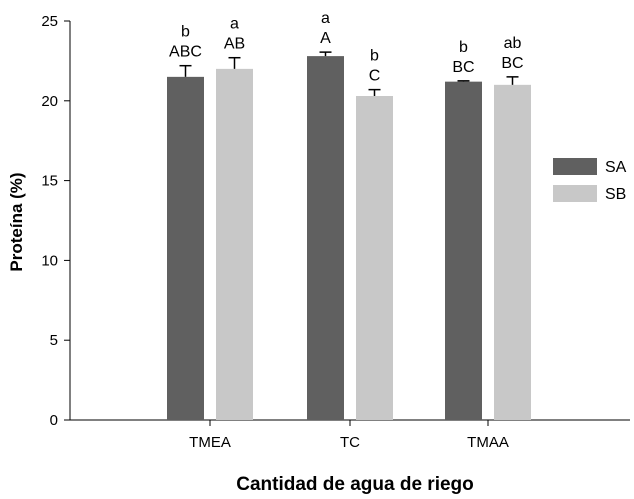 The height and width of the screenshot is (499, 634). I want to click on bar-letter-top-sb-tc: b, so click(374, 56).